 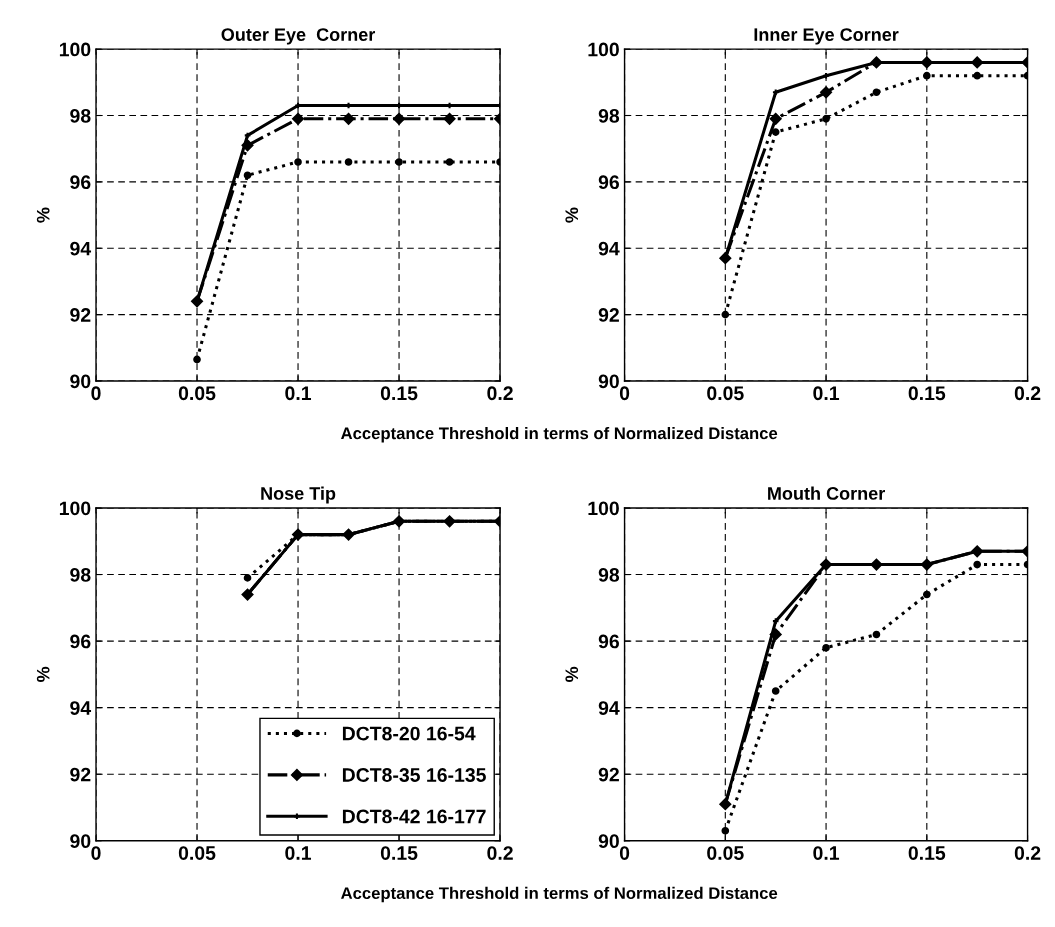 What do you see at coordinates (826, 493) in the screenshot?
I see `chart-title: Mouth Corner` at bounding box center [826, 493].